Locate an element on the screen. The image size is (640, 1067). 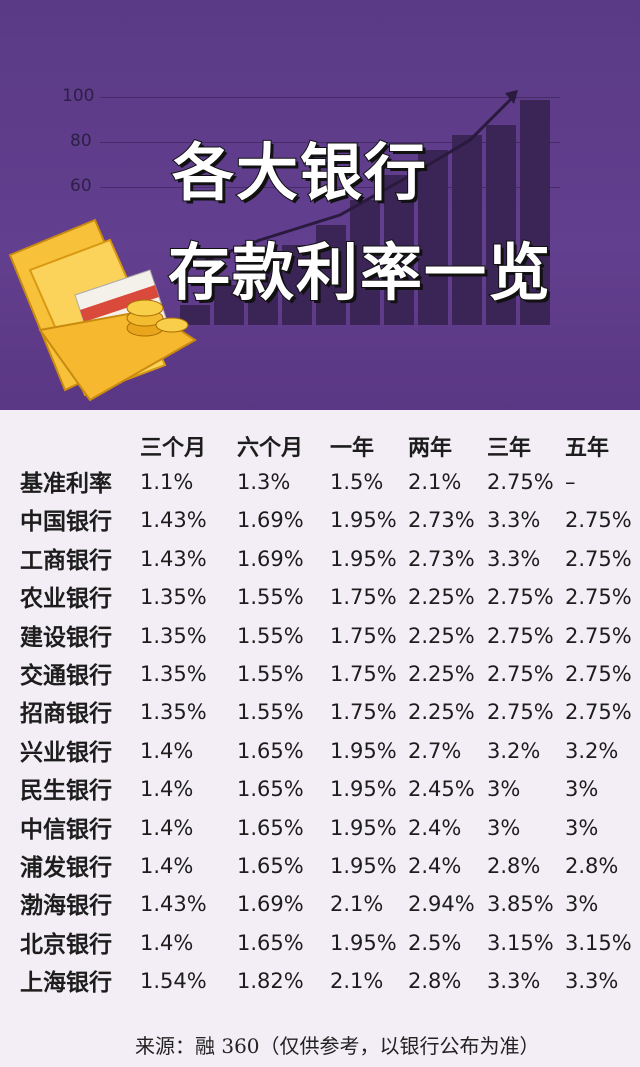
row-label: 渤海银行 is located at coordinates (66, 906).